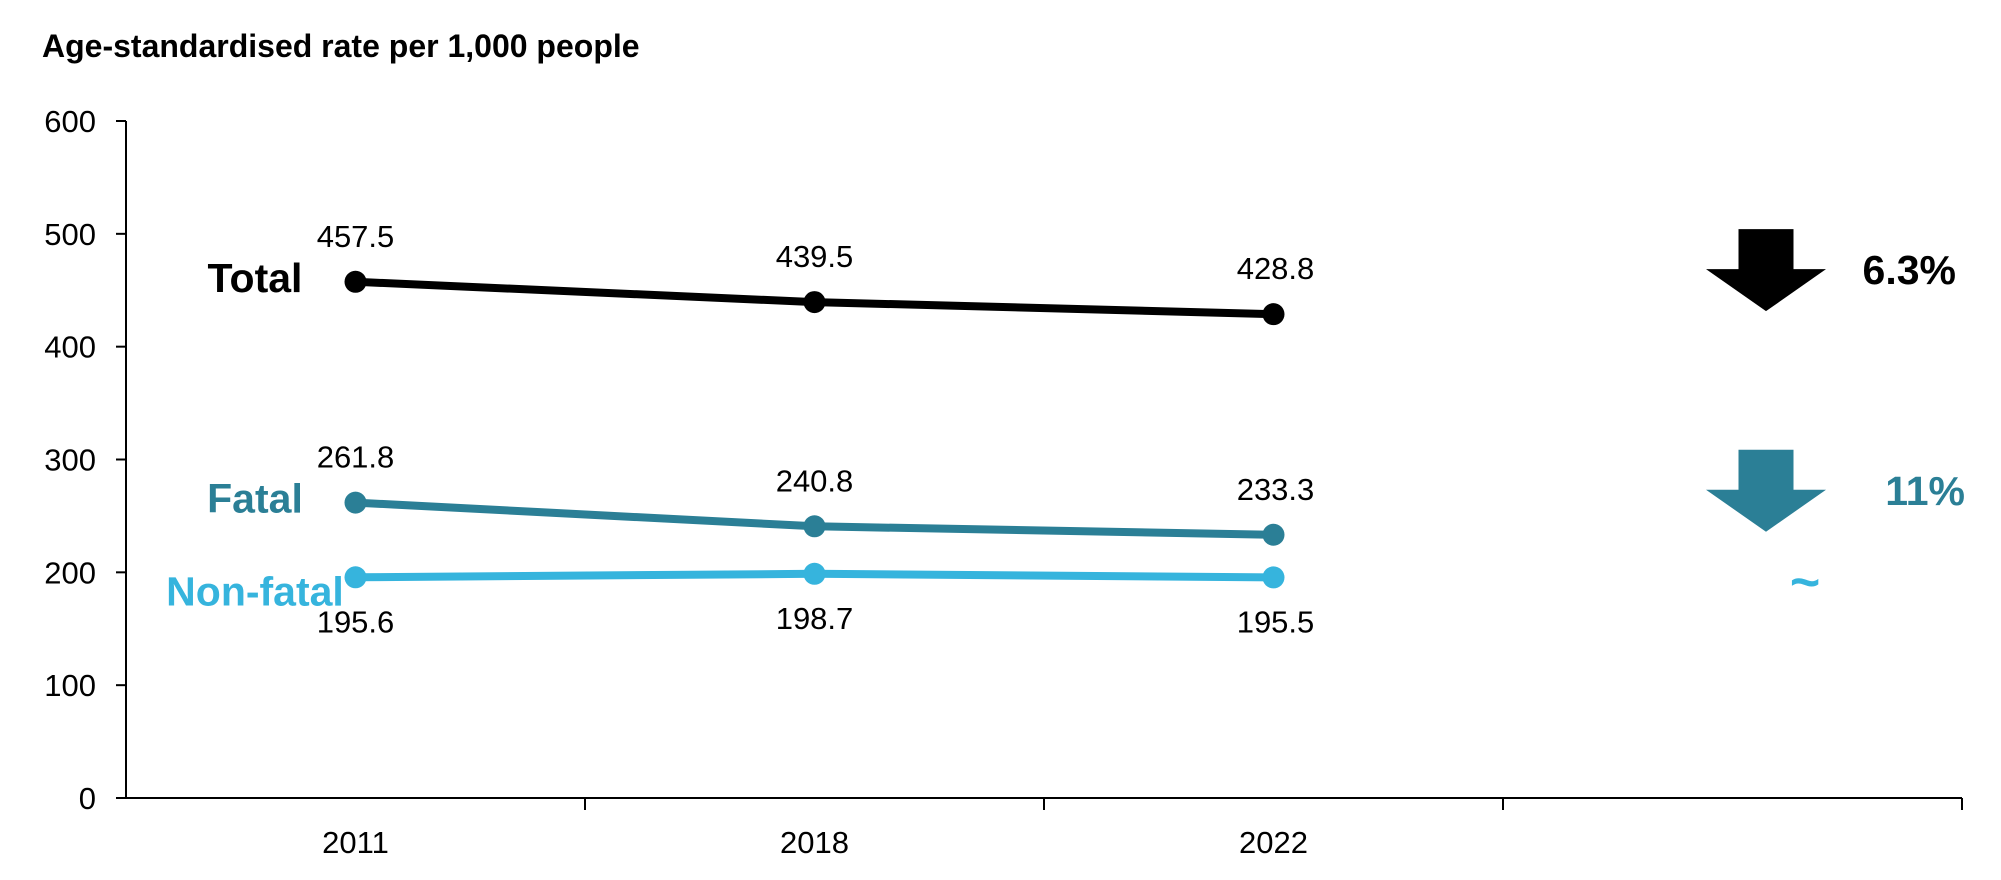  What do you see at coordinates (255, 499) in the screenshot?
I see `series-name-label: Fatal` at bounding box center [255, 499].